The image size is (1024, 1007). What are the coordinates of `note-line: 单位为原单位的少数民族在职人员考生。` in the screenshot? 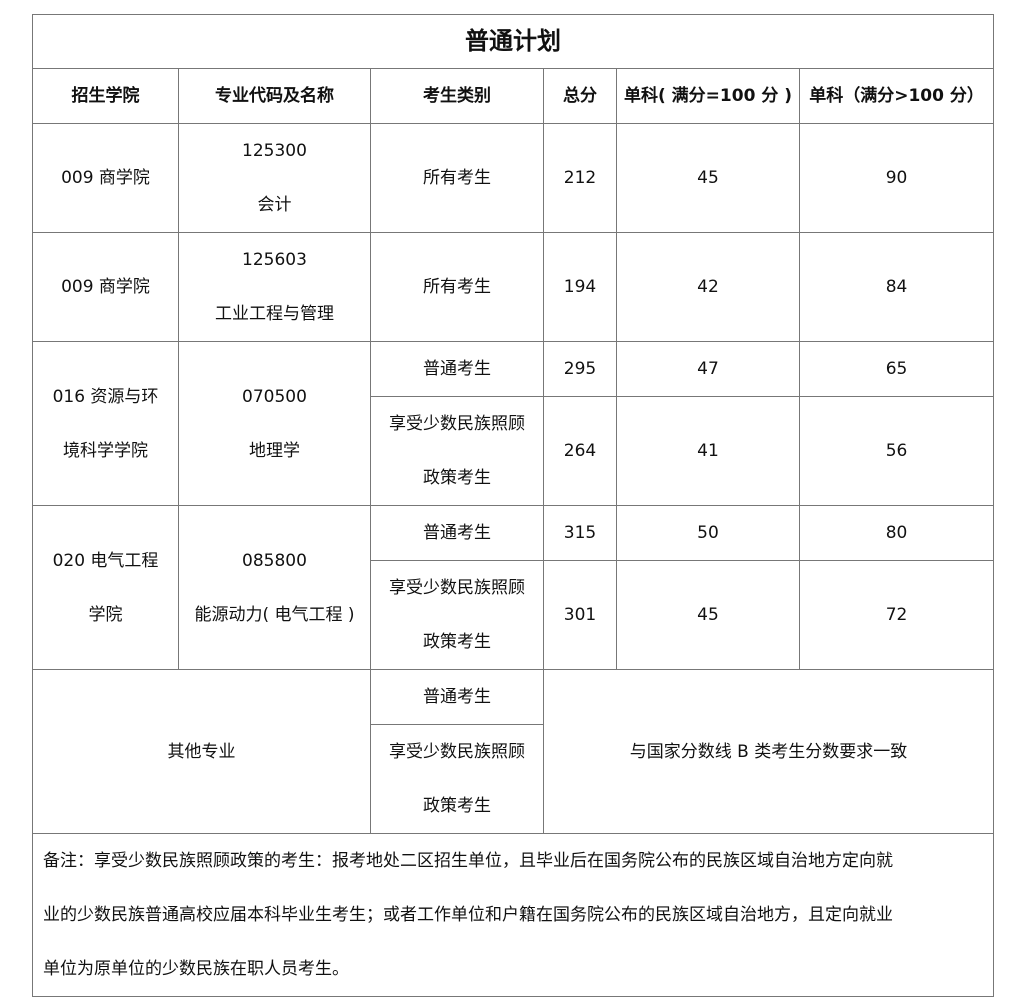 It's located at (196, 969).